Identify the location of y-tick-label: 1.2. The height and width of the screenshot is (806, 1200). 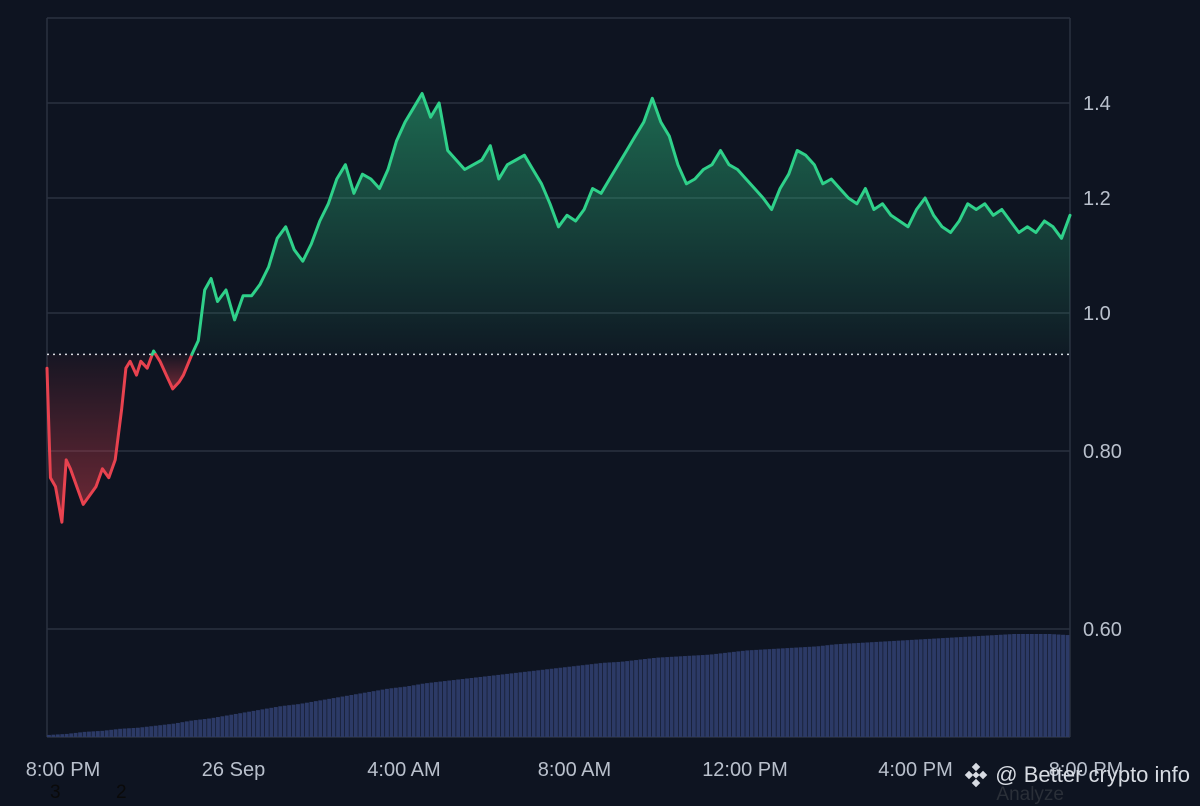
(1097, 199).